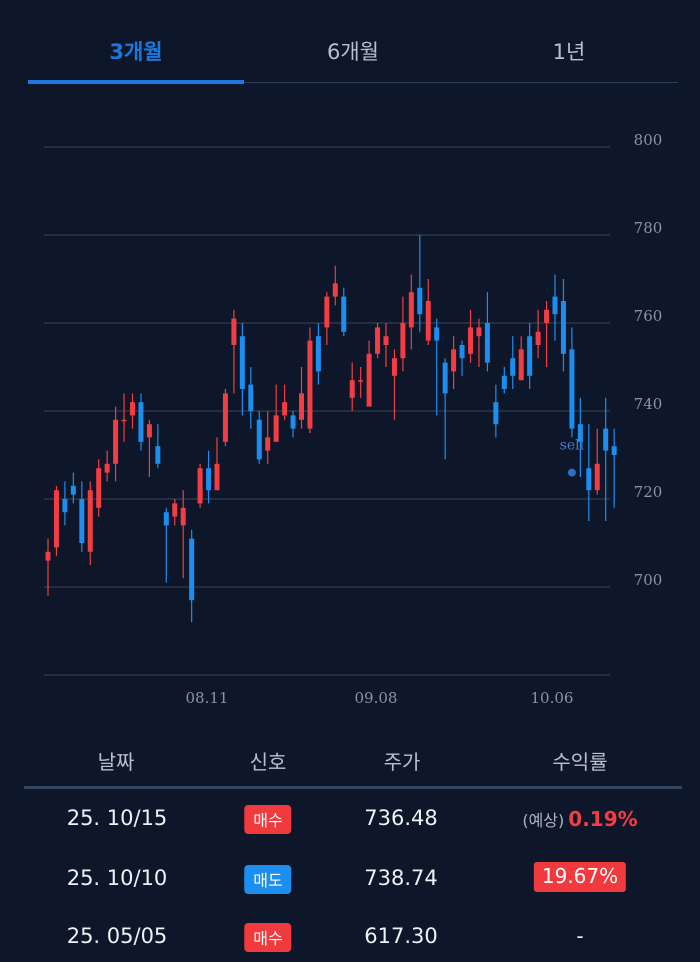  I want to click on period-tabs: 3개월 6개월 1년, so click(353, 42).